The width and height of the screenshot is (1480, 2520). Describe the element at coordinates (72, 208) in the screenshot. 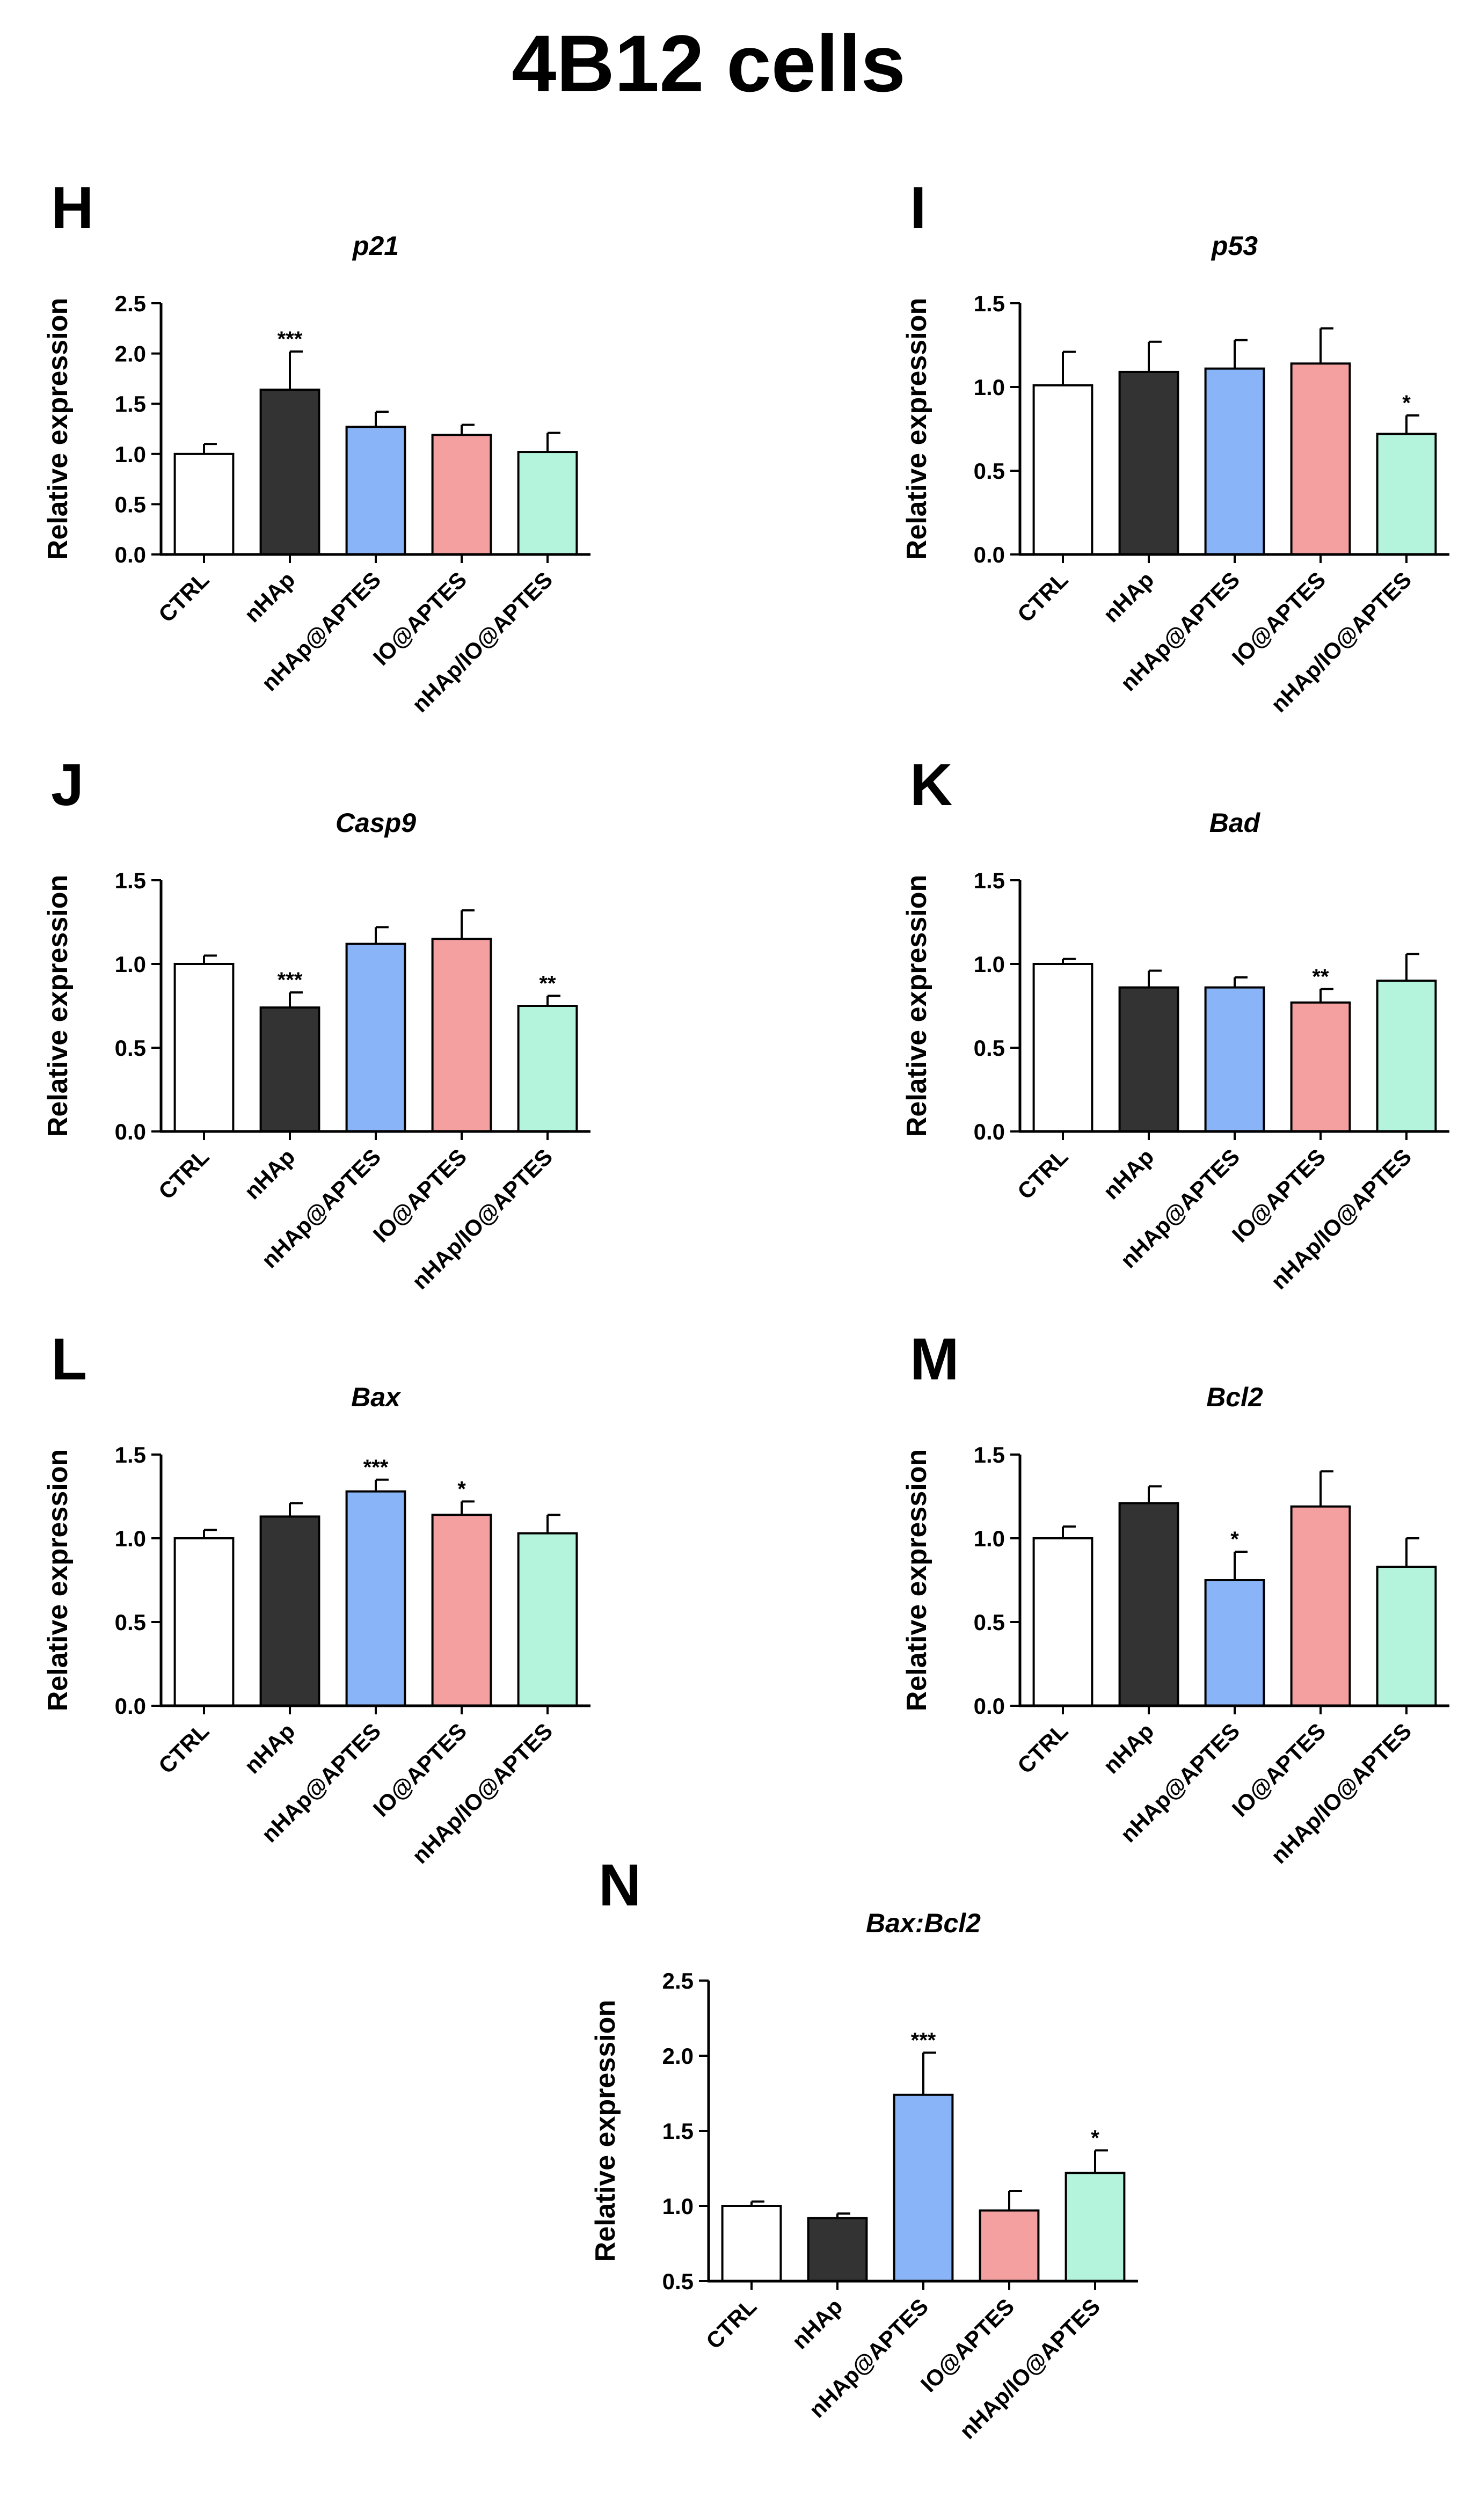

I see `panel-letter: H` at that location.